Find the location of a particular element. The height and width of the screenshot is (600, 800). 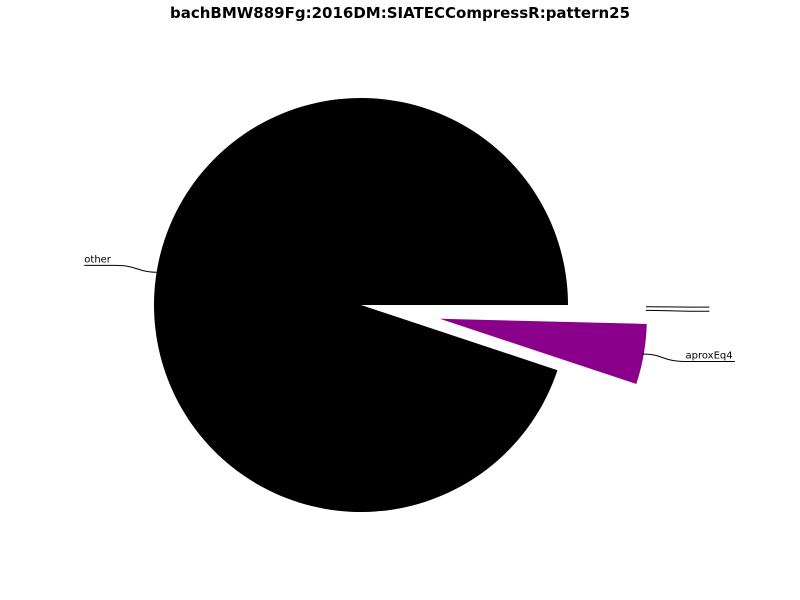

slice-label-other: other is located at coordinates (98, 259).